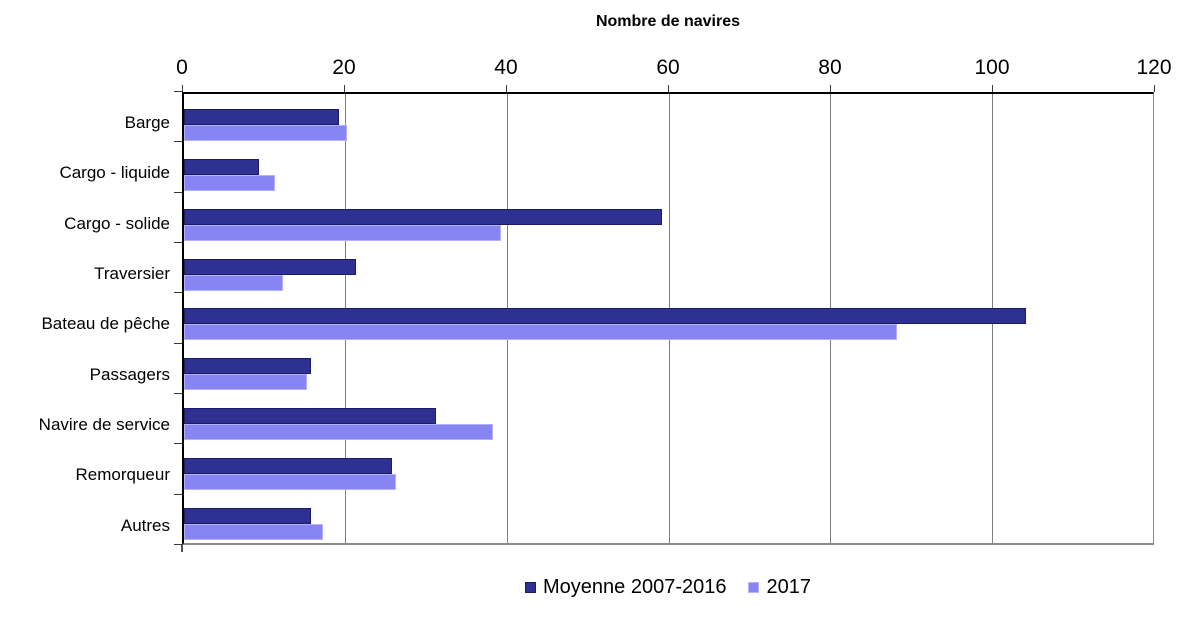 The width and height of the screenshot is (1200, 619). Describe the element at coordinates (147, 123) in the screenshot. I see `category-label: Barge` at that location.